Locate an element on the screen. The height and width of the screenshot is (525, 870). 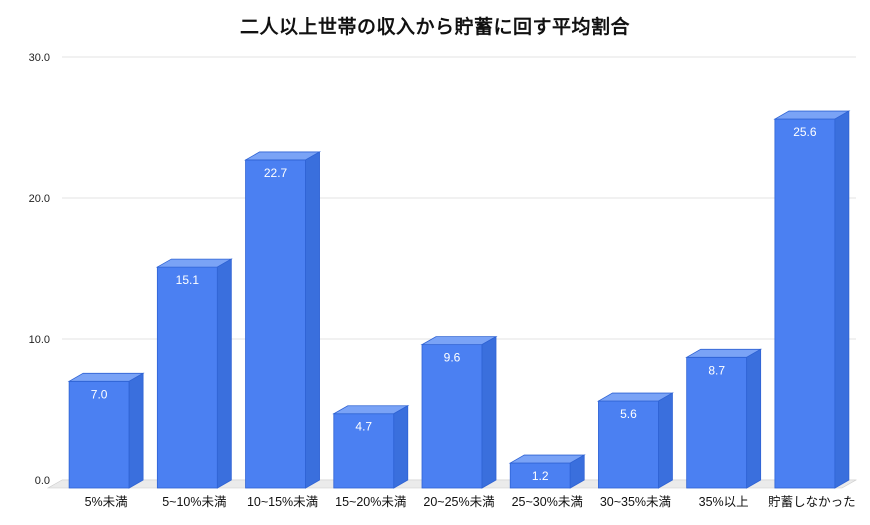
y-tick-label: 10.0 is located at coordinates (39, 340).